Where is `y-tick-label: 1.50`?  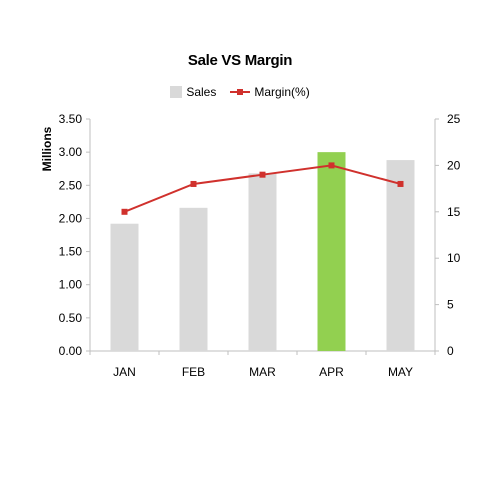 y-tick-label: 1.50 is located at coordinates (71, 252).